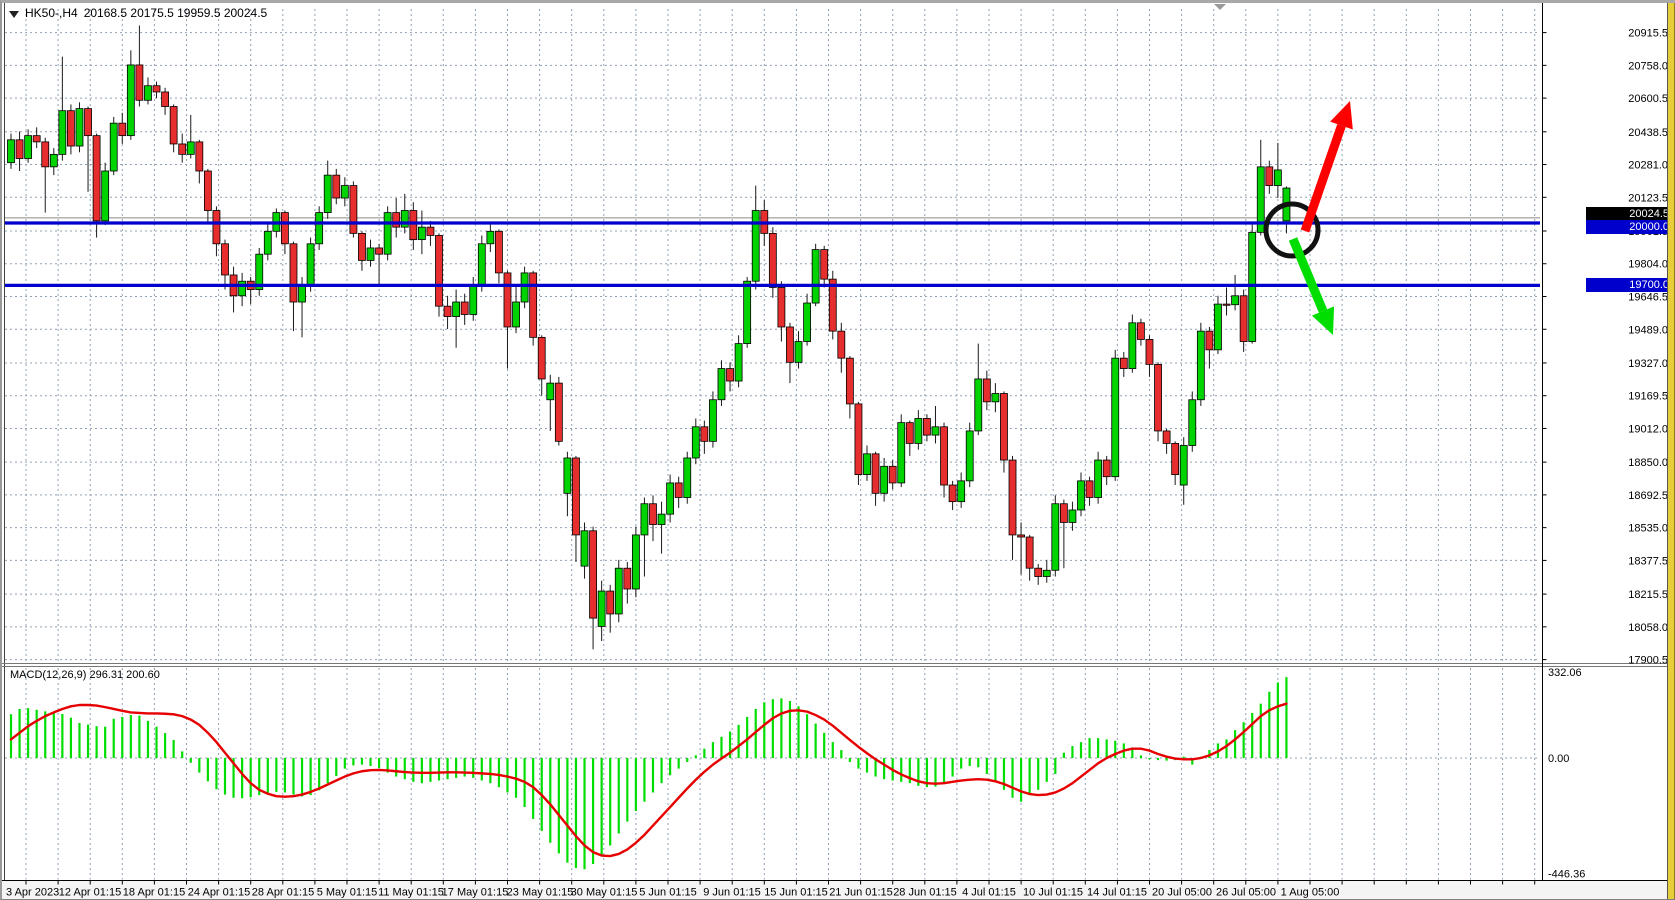 This screenshot has height=900, width=1675. Describe the element at coordinates (85, 675) in the screenshot. I see `macd-indicator-label: MACD(12,26,9) 296.31 200.60` at that location.